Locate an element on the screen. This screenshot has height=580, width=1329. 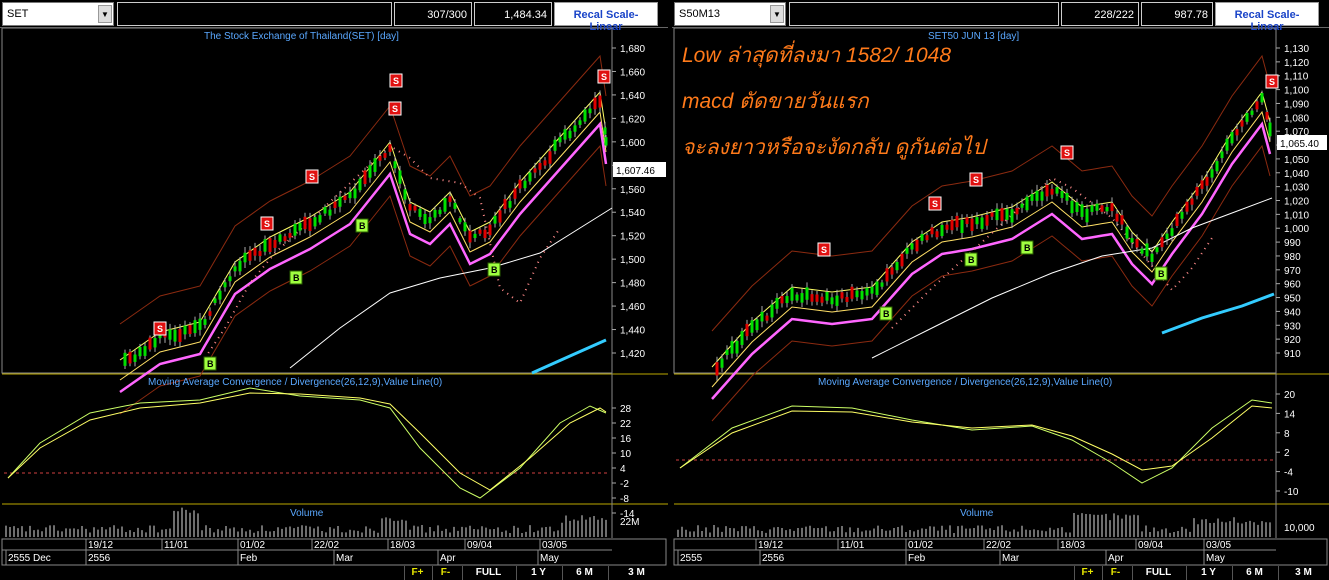
last-price-box is located at coordinates (639, 169).